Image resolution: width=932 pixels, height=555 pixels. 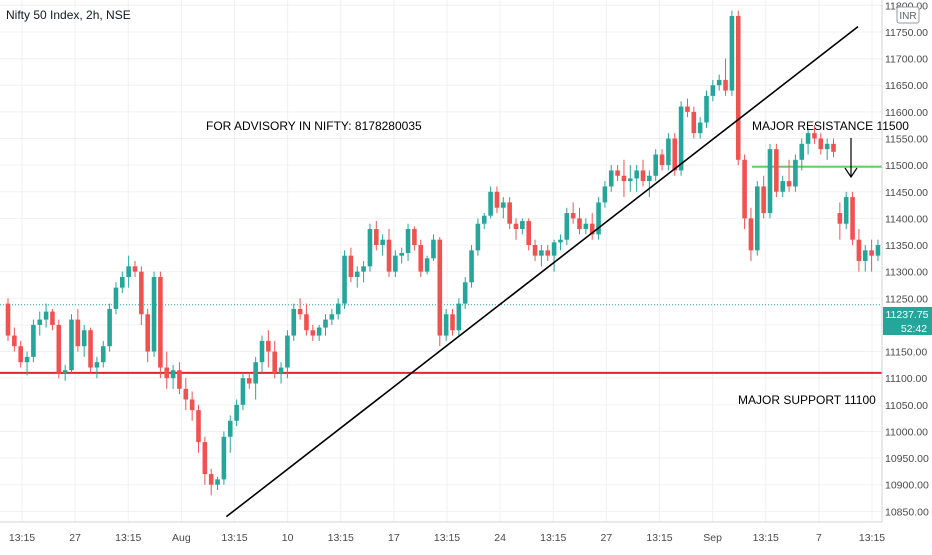 I want to click on currency-badge: INR, so click(x=908, y=15).